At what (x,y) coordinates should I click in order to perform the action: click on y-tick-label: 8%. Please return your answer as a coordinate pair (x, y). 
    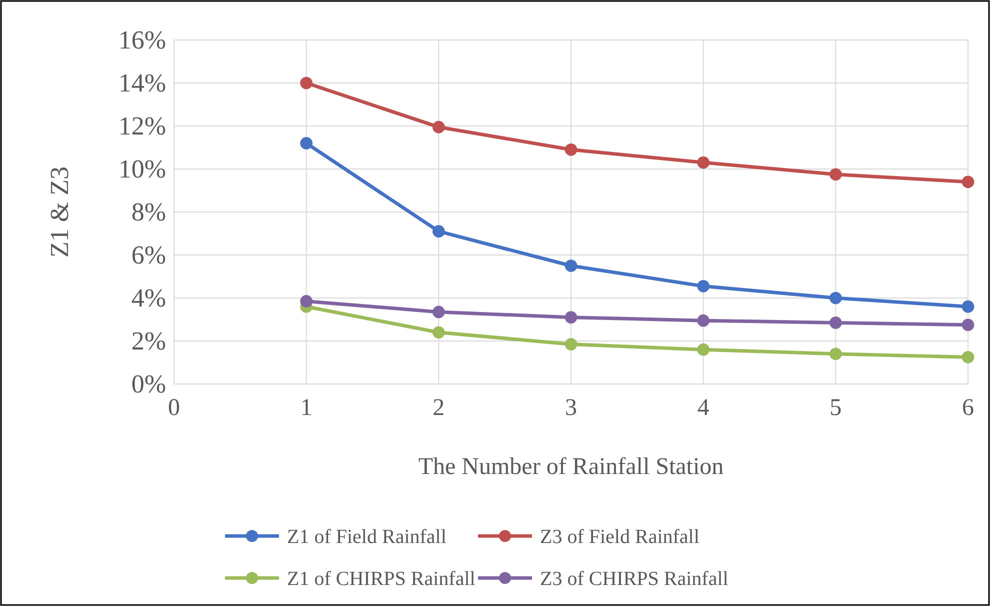
    Looking at the image, I should click on (148, 211).